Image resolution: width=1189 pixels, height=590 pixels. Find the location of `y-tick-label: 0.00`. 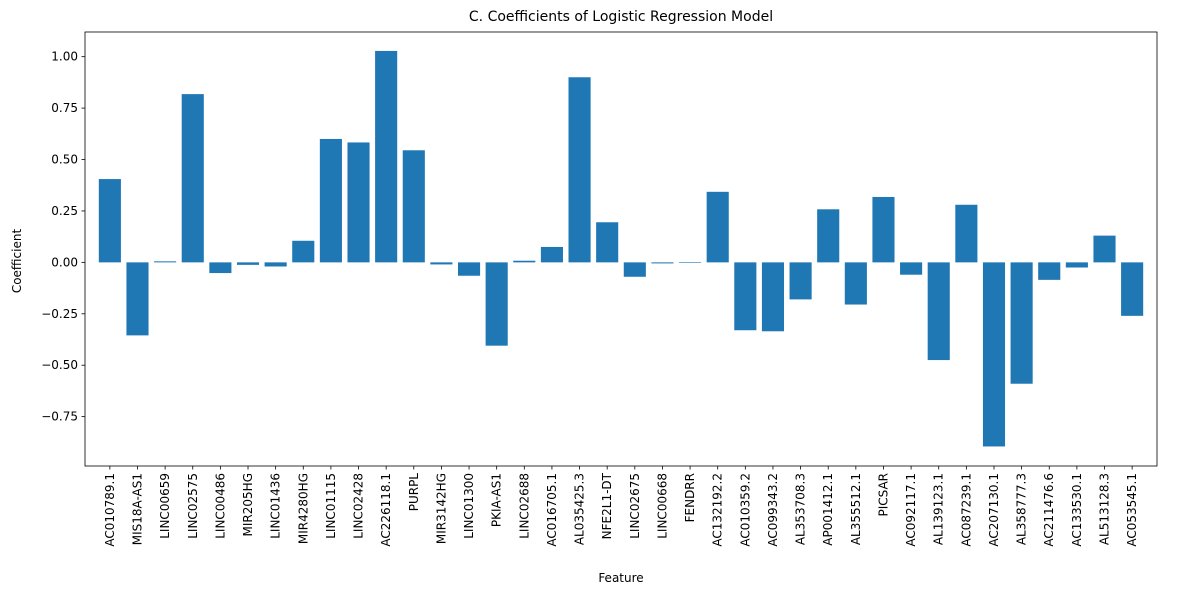

y-tick-label: 0.00 is located at coordinates (64, 262).